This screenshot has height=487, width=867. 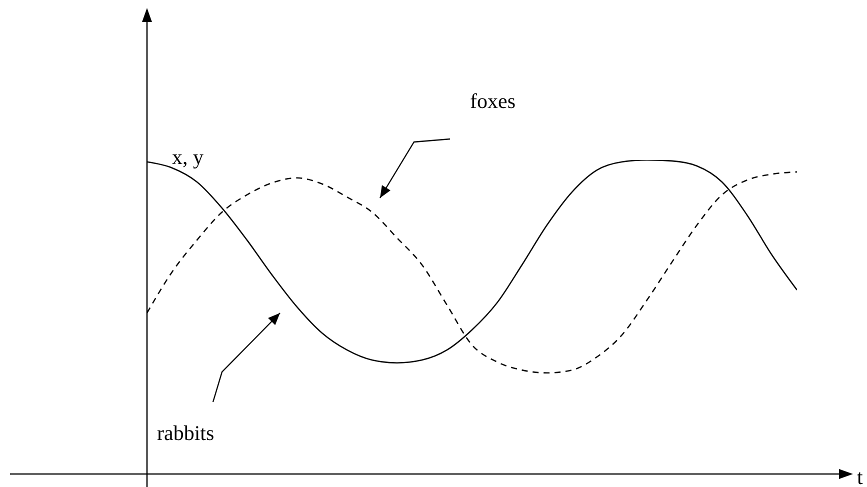 I want to click on text: foxes, so click(x=493, y=101).